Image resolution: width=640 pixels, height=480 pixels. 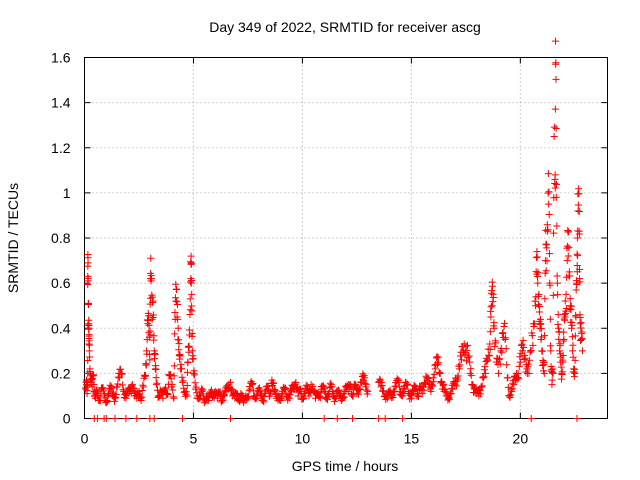 What do you see at coordinates (61, 148) in the screenshot?
I see `y-tick-label: 1.2` at bounding box center [61, 148].